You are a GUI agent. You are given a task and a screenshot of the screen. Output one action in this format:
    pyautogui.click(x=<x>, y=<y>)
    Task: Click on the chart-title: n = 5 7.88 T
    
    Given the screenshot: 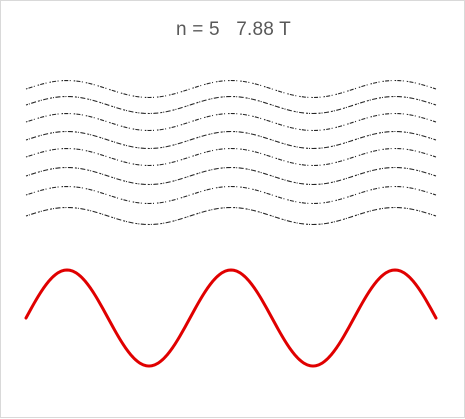 What is the action you would take?
    pyautogui.click(x=233, y=29)
    